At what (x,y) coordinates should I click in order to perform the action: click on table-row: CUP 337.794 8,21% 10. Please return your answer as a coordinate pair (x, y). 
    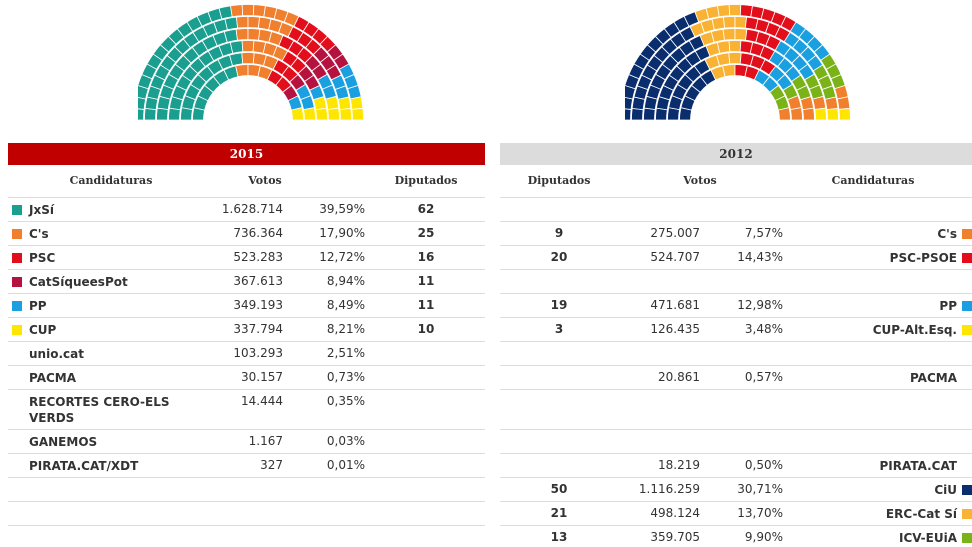
    Looking at the image, I should click on (246, 330).